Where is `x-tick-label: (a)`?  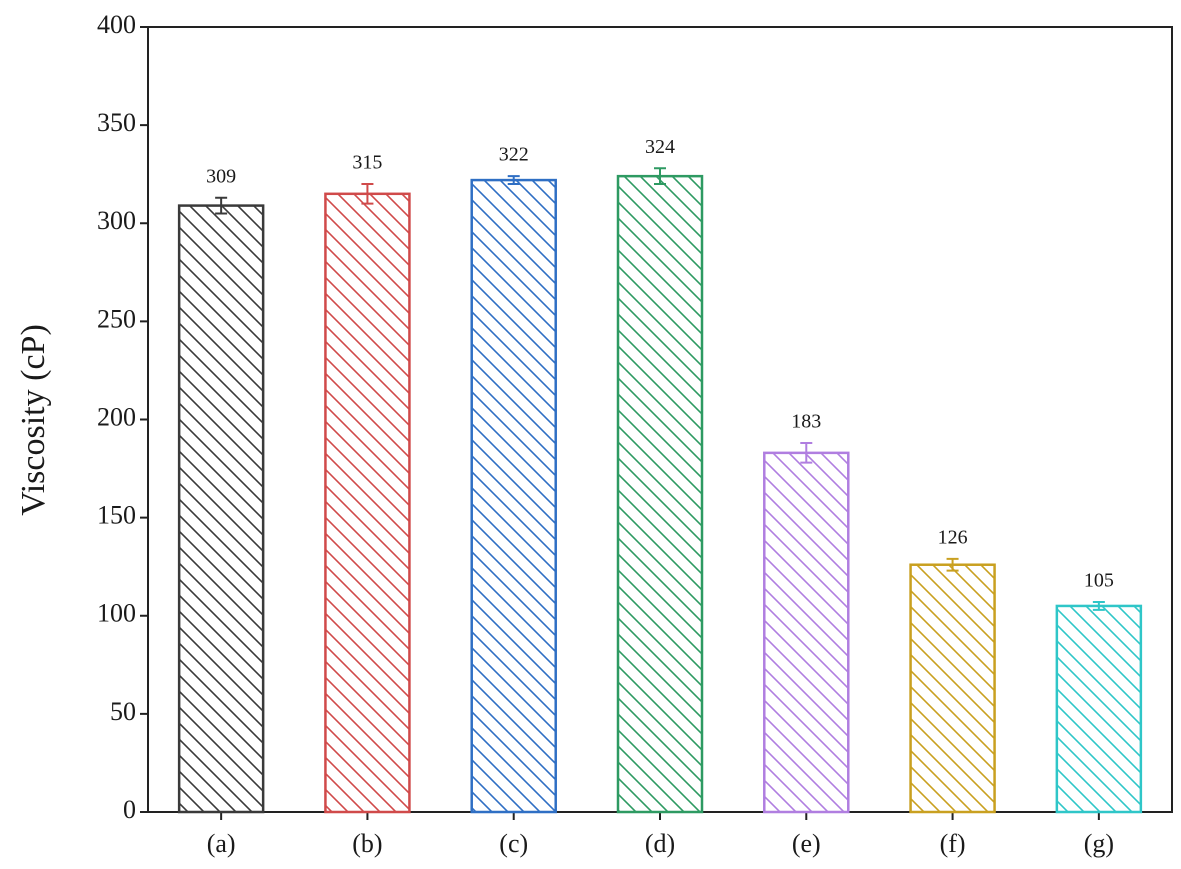 x-tick-label: (a) is located at coordinates (221, 843).